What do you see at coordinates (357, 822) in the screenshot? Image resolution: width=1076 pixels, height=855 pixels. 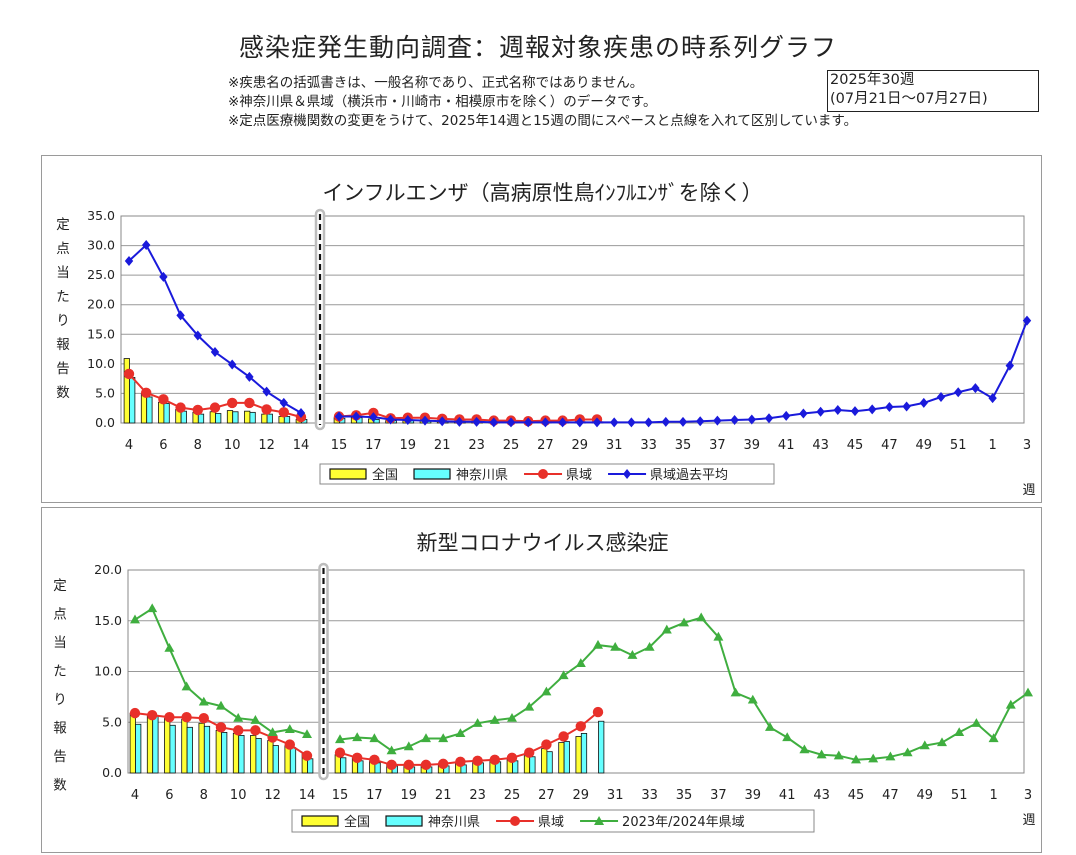 I see `legend-label: 全国` at bounding box center [357, 822].